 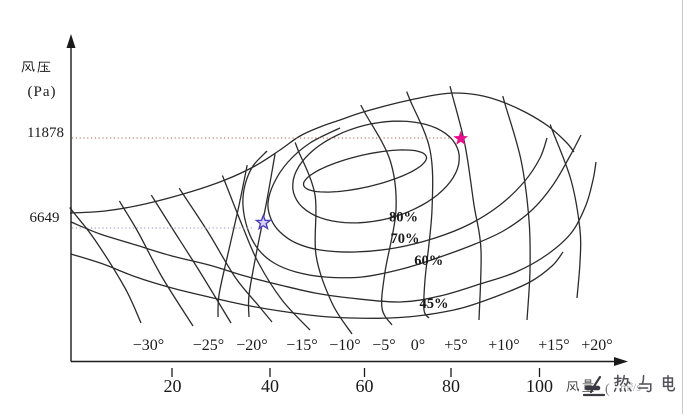 What do you see at coordinates (403, 218) in the screenshot?
I see `svg-text: 80%` at bounding box center [403, 218].